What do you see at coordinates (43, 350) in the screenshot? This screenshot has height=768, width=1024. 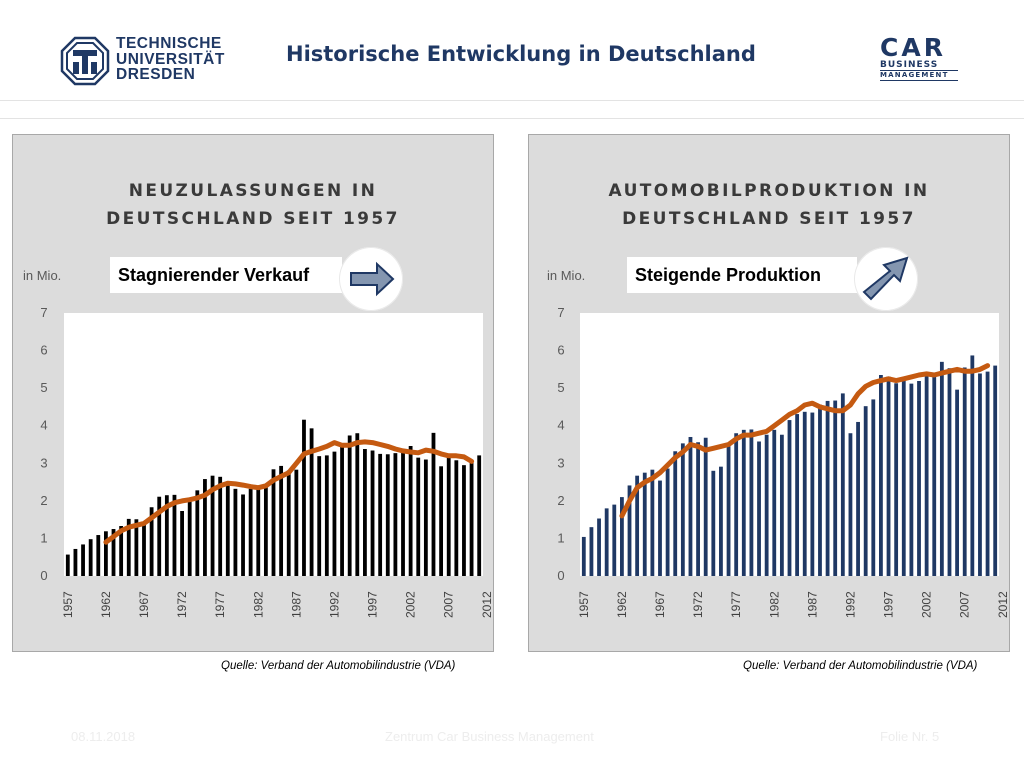 I see `y-tick-label: 6` at bounding box center [43, 350].